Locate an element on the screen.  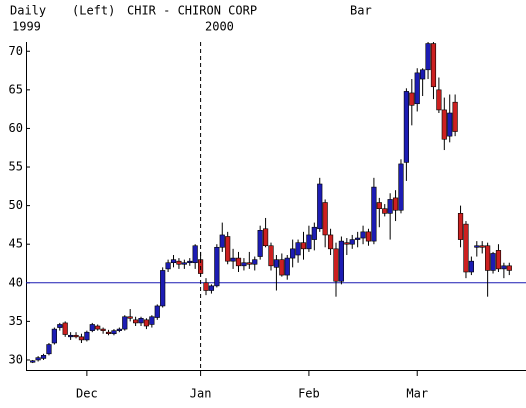
y-tick-label: 70 is located at coordinates (16, 51).